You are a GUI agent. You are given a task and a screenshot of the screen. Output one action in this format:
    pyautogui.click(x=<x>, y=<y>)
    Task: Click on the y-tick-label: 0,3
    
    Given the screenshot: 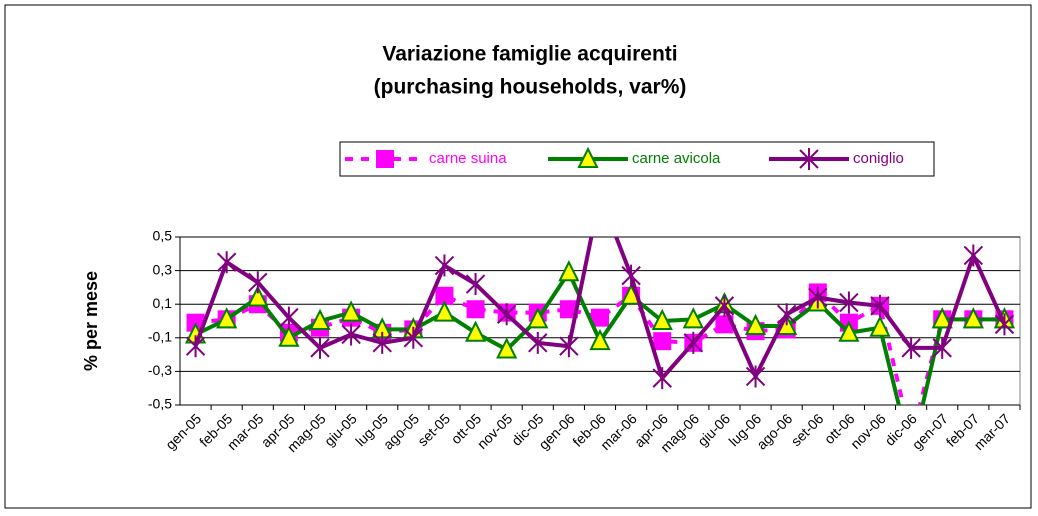 What is the action you would take?
    pyautogui.click(x=163, y=269)
    